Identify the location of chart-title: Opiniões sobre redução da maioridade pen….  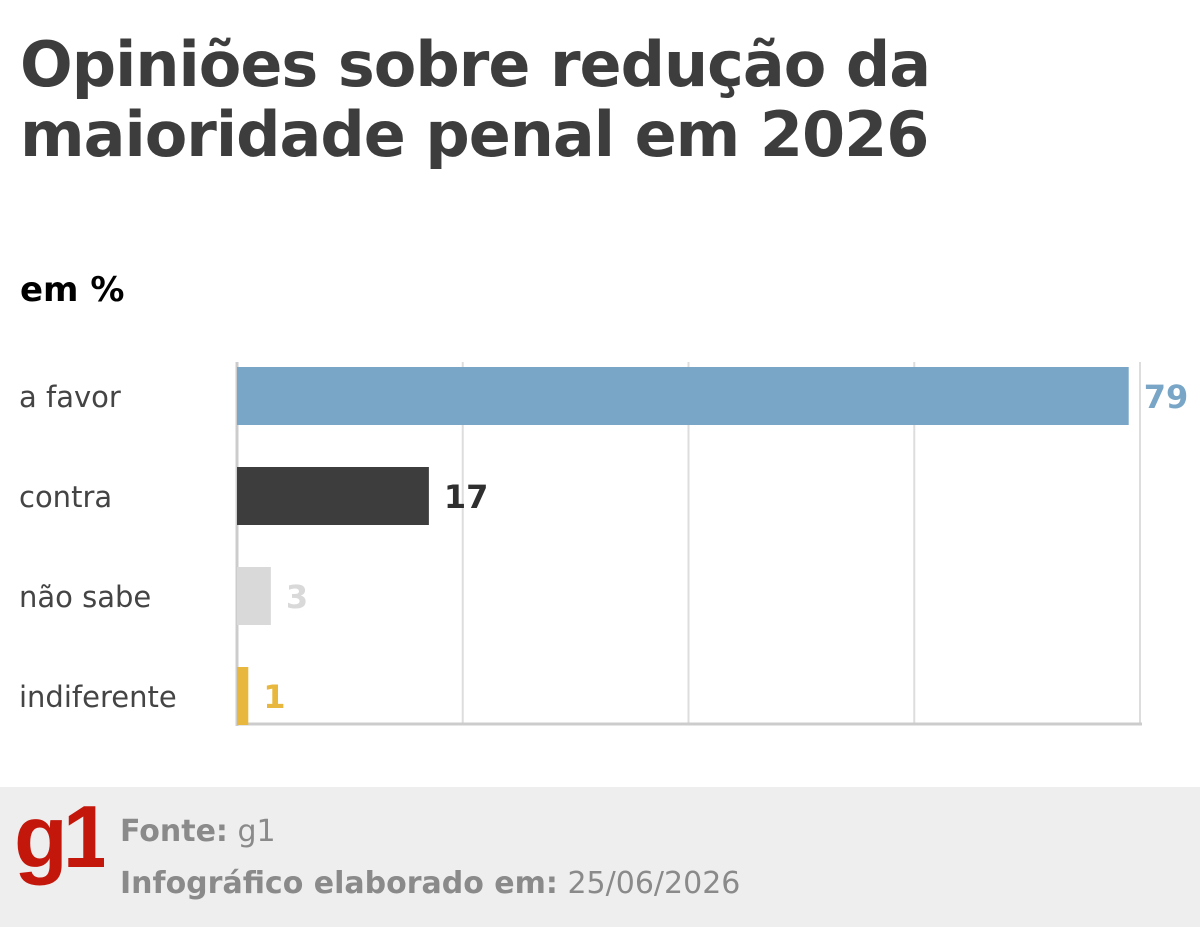
(475, 99).